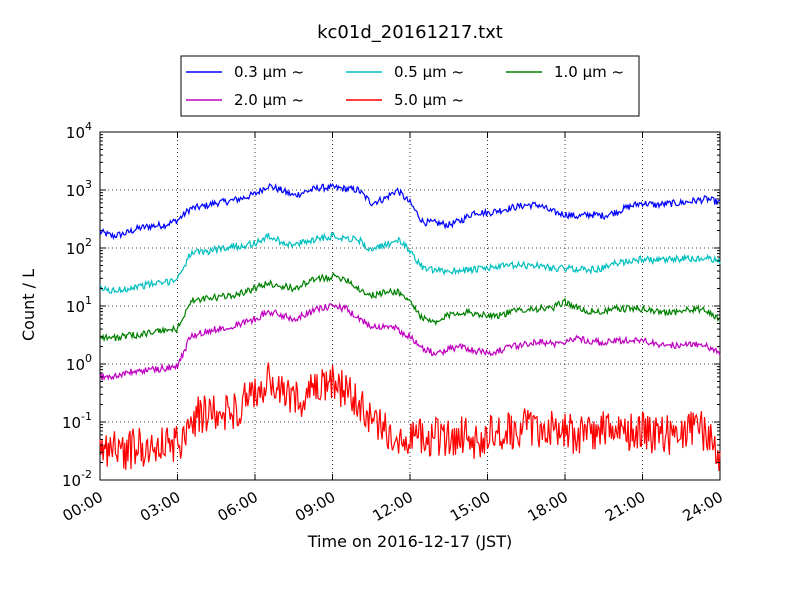  What do you see at coordinates (238, 506) in the screenshot?
I see `x-tick-label: 06:00` at bounding box center [238, 506].